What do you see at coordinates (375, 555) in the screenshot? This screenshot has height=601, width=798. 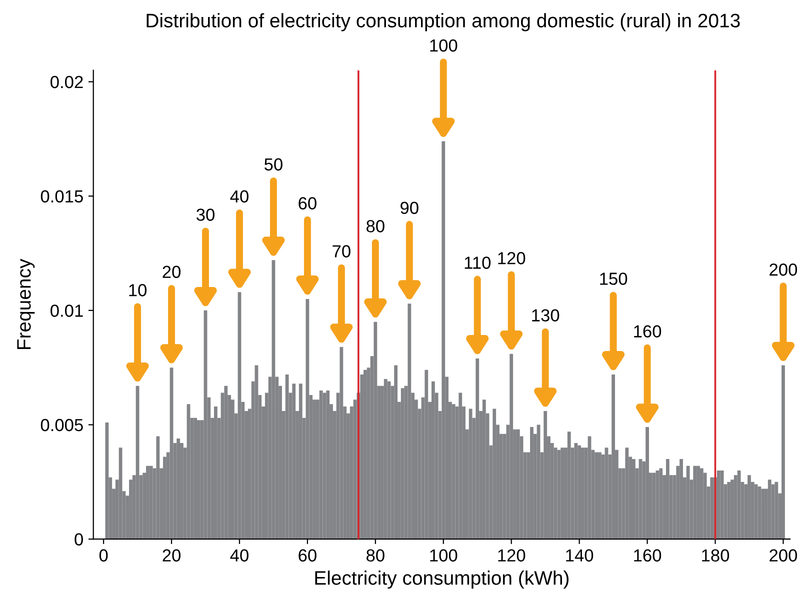 I see `x-tick-label: 80` at bounding box center [375, 555].